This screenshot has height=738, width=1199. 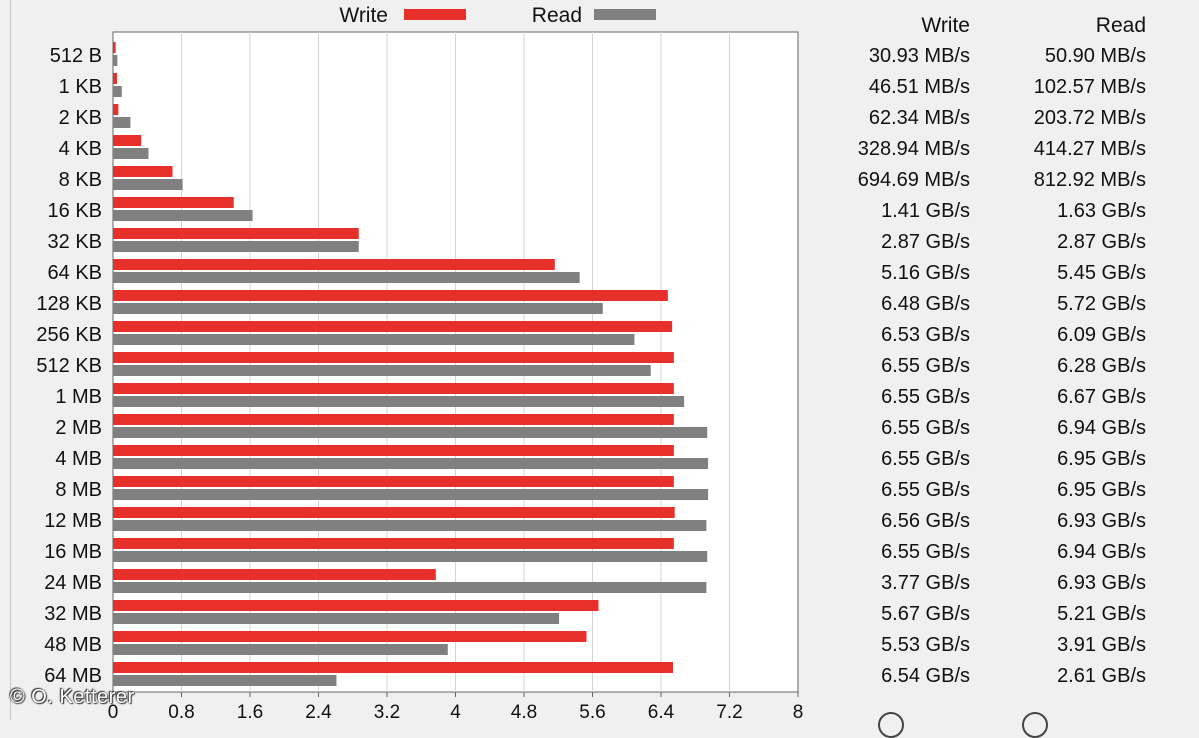 I want to click on table-value-read: 6.94 GB/s, so click(x=1101, y=552).